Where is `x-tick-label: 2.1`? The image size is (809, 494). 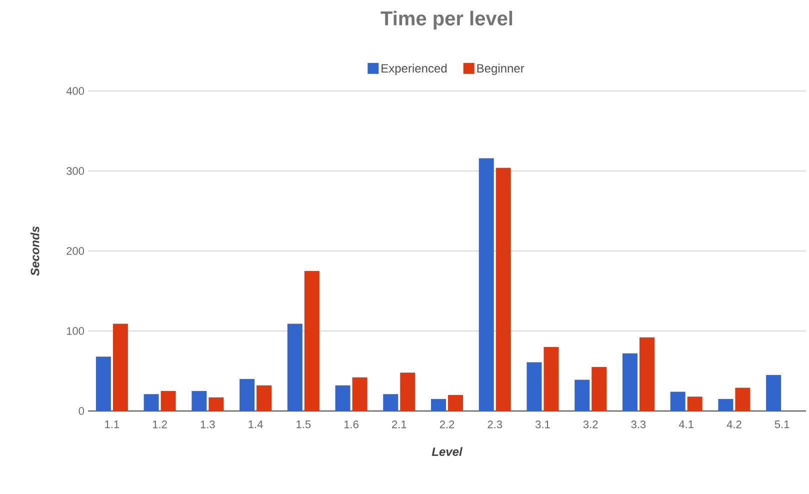
x-tick-label: 2.1 is located at coordinates (399, 424).